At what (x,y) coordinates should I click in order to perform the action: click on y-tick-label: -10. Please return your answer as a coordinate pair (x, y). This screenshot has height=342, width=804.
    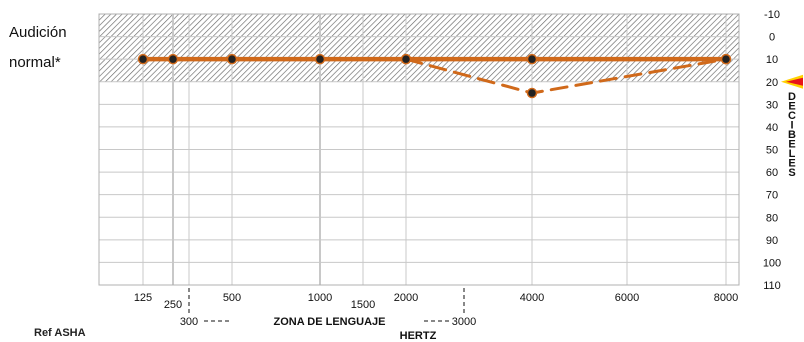
    Looking at the image, I should click on (772, 15).